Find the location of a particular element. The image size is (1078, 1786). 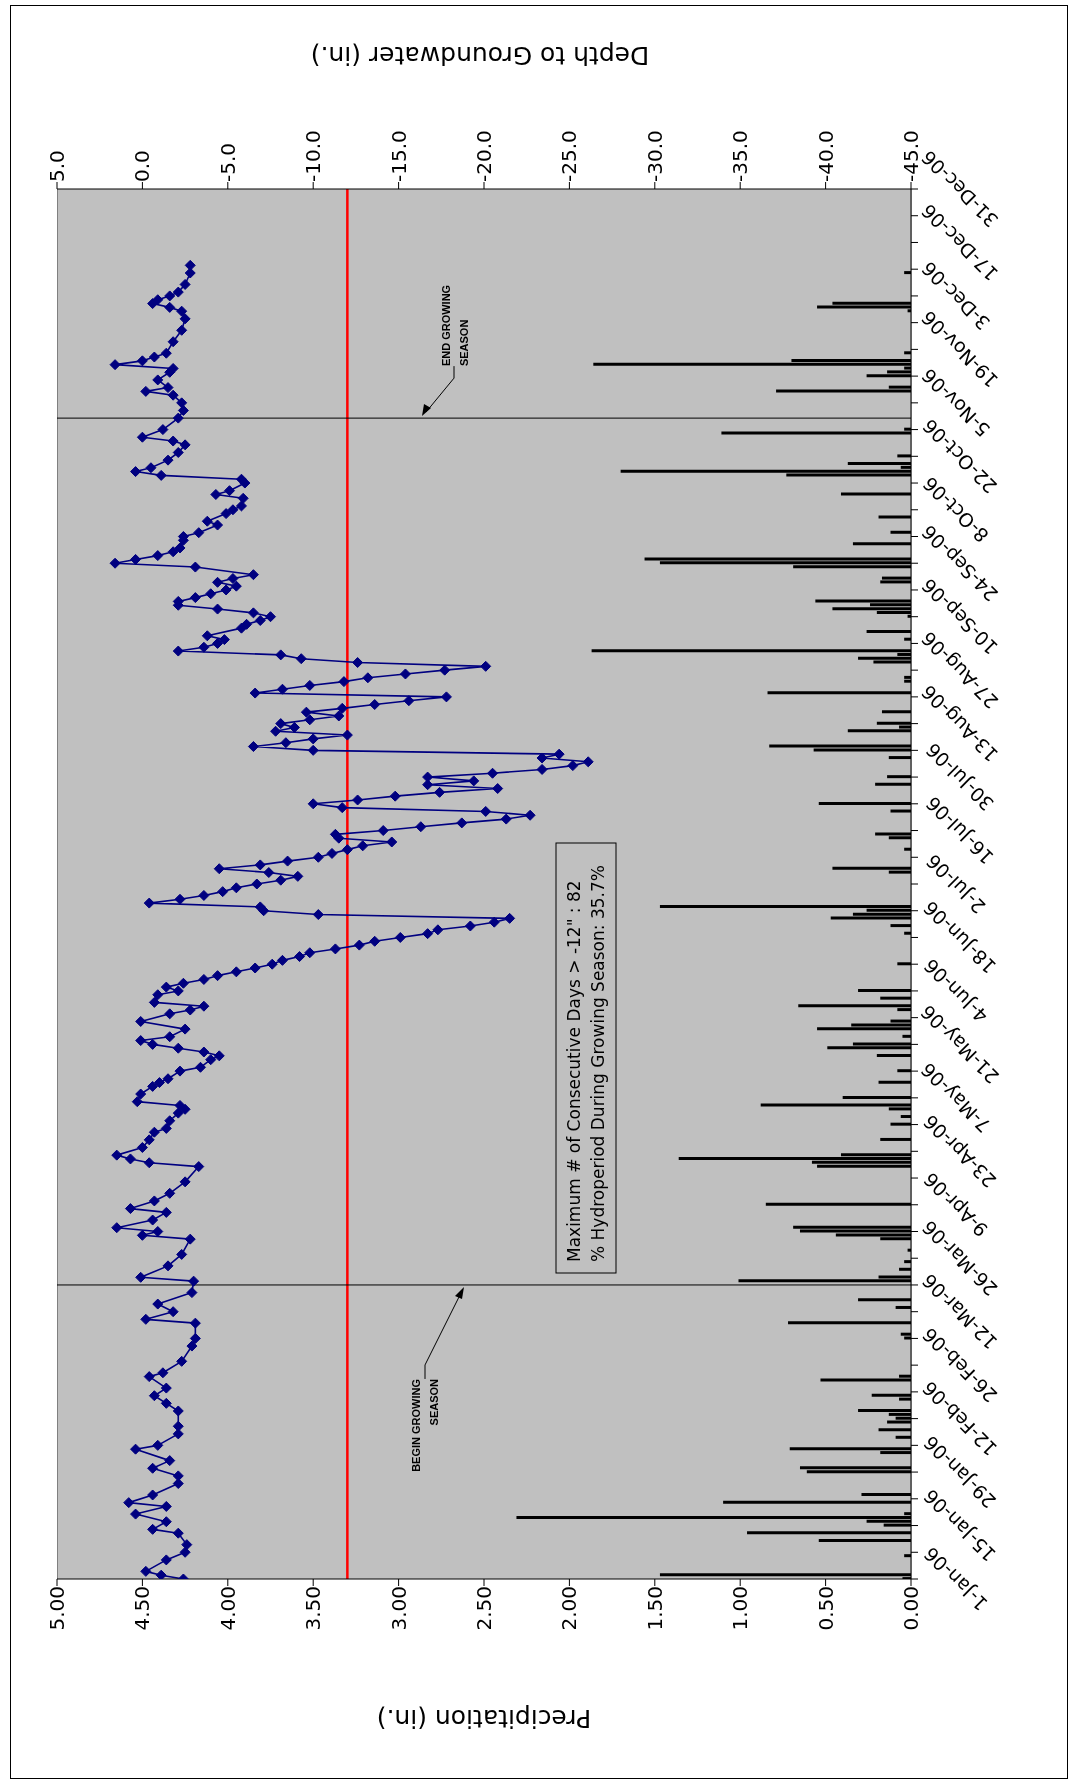

x-tick-label: 5.00 is located at coordinates (57, 1608).